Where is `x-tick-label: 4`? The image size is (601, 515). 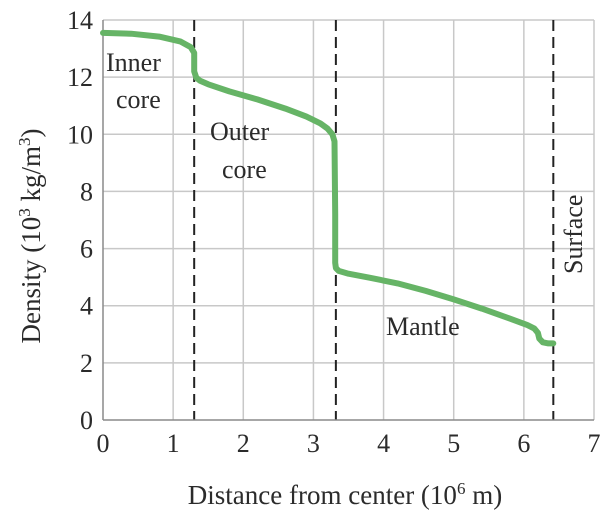 x-tick-label: 4 is located at coordinates (383, 443).